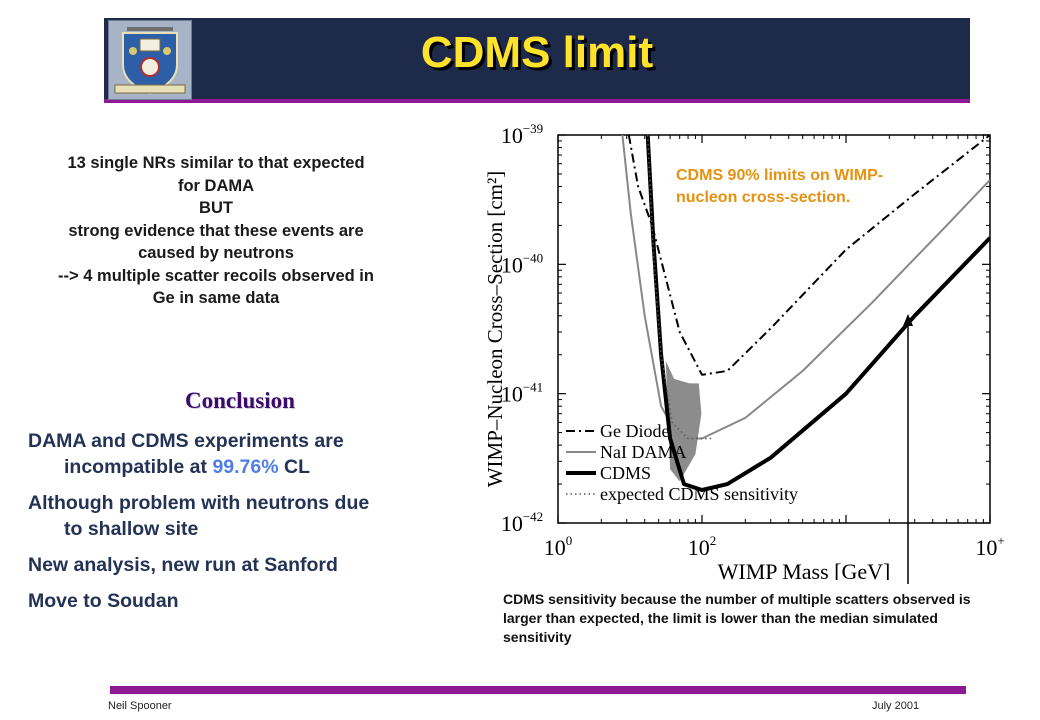 The height and width of the screenshot is (720, 1040). What do you see at coordinates (522, 263) in the screenshot?
I see `y-tick-label: 10−40` at bounding box center [522, 263].